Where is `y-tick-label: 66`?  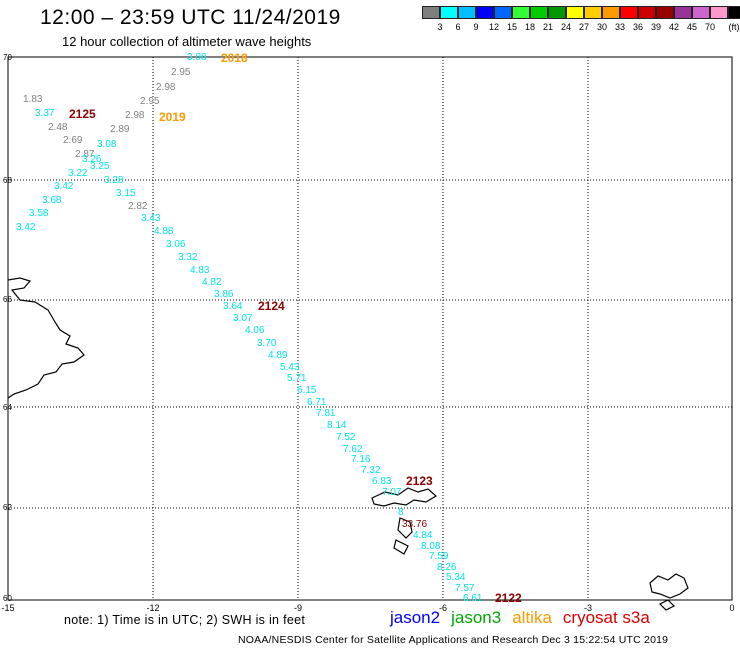
y-tick-label: 66 is located at coordinates (7, 299).